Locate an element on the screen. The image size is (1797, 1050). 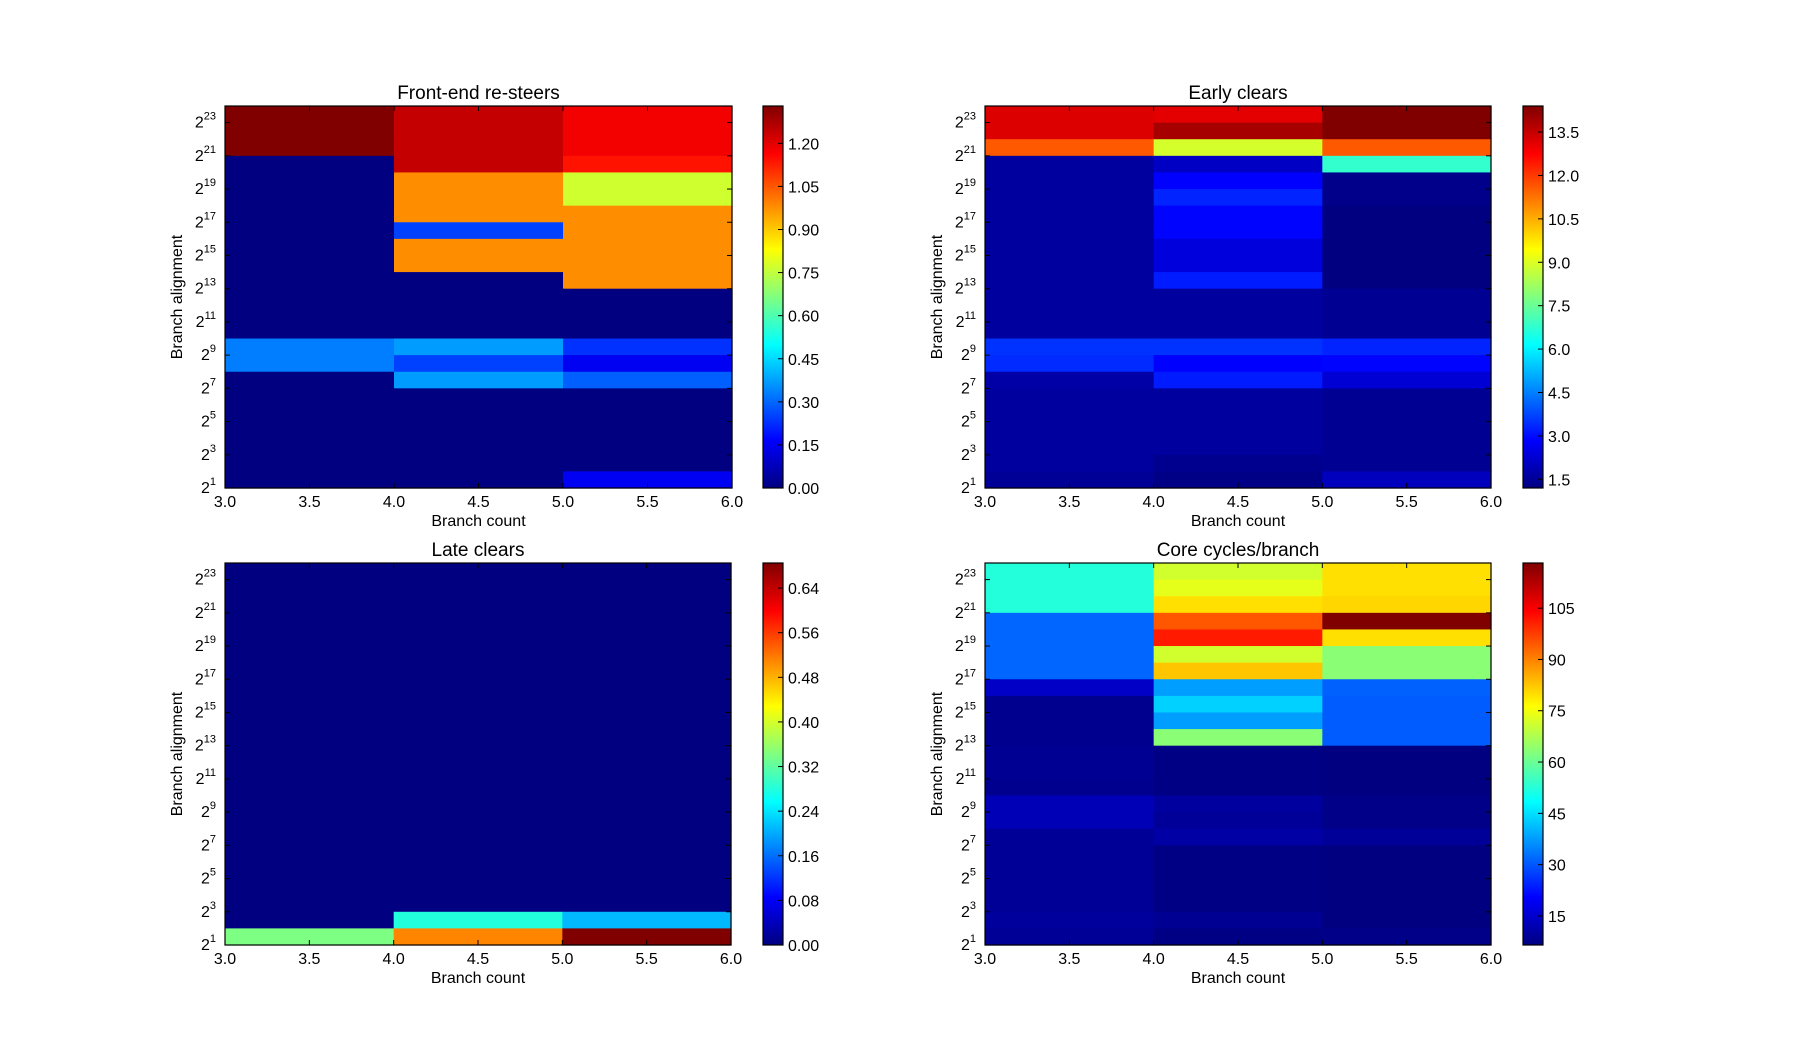
colorbar-tick-label: 0.64 is located at coordinates (803, 589).